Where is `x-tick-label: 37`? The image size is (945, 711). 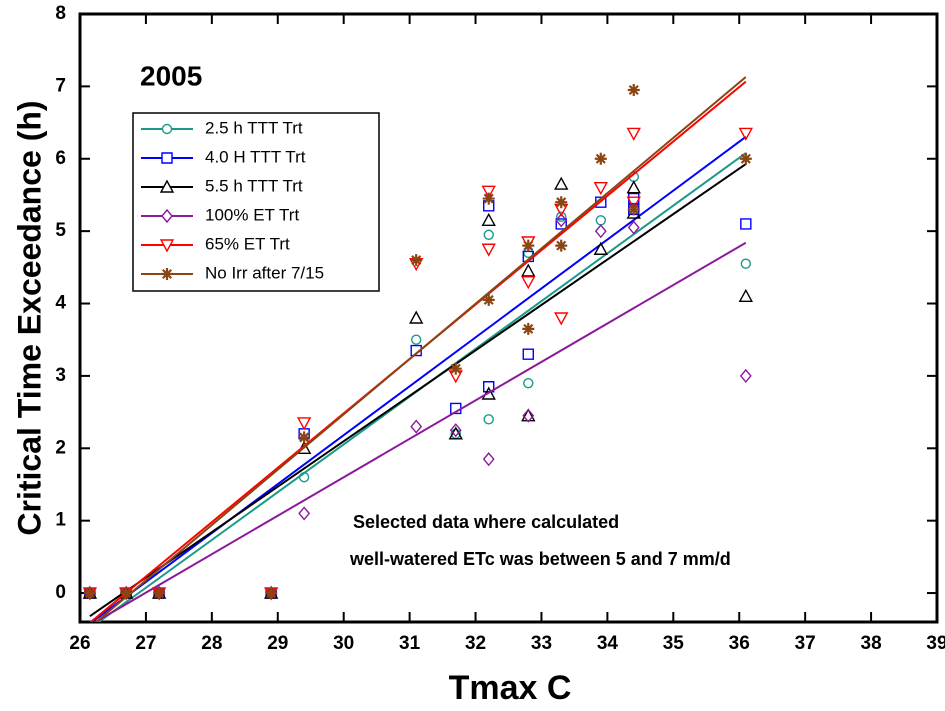
x-tick-label: 37 is located at coordinates (805, 643).